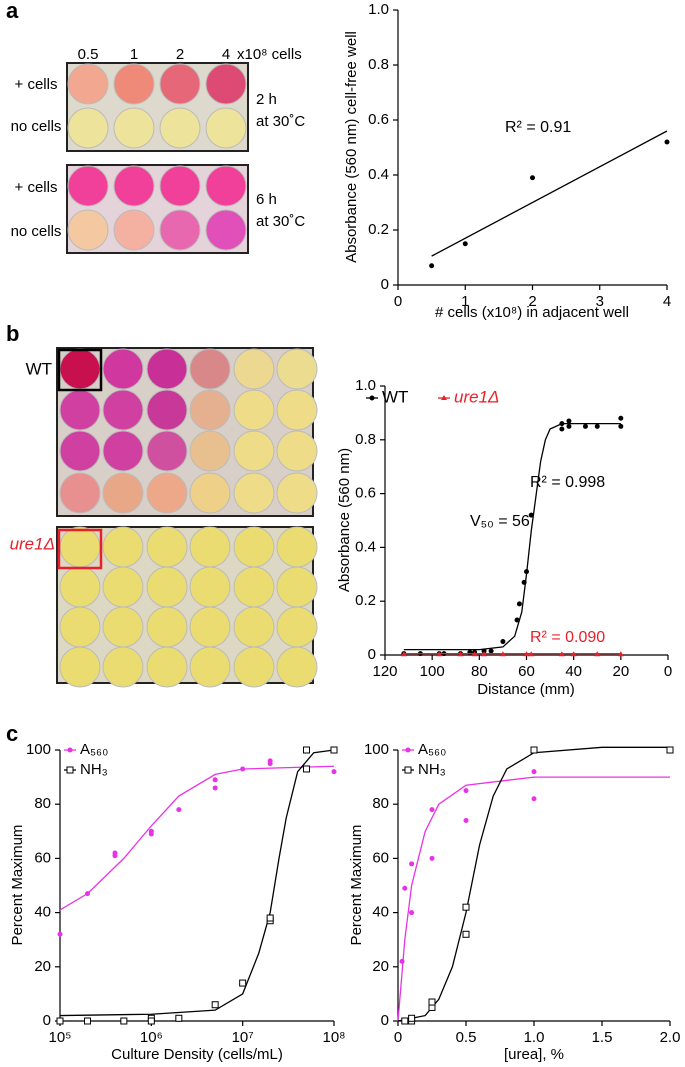 Image resolution: width=685 pixels, height=1067 pixels. Describe the element at coordinates (534, 1054) in the screenshot. I see `x-axis-label: [urea], %` at that location.